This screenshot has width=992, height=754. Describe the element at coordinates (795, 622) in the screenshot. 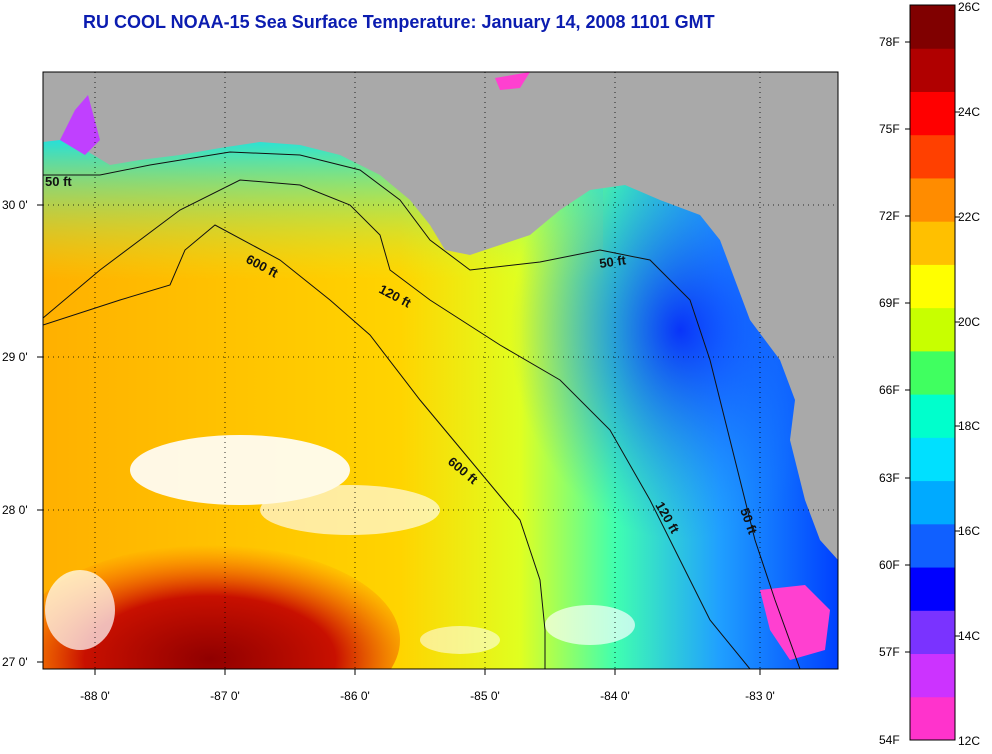

I see `tampa-bay-area` at that location.